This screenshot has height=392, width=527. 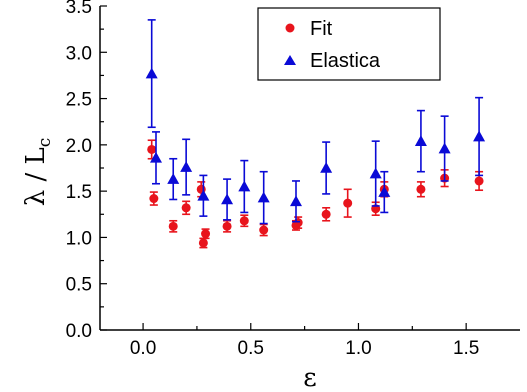 What do you see at coordinates (79, 238) in the screenshot?
I see `y-tick-label: 1.0` at bounding box center [79, 238].